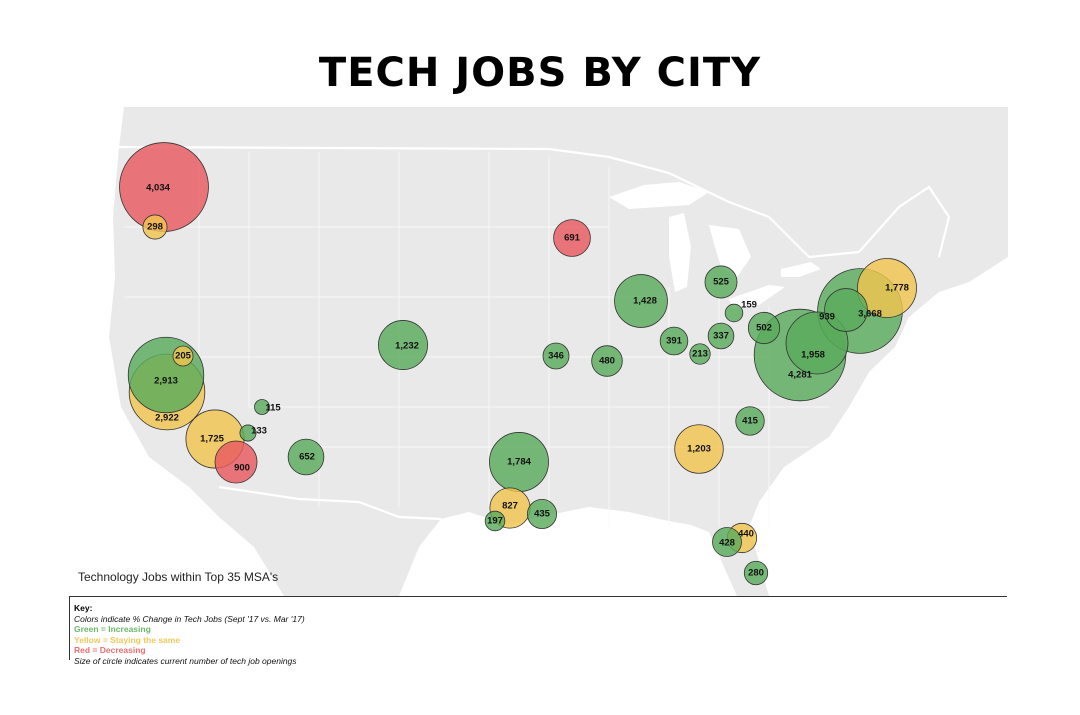 This screenshot has height=715, width=1080. I want to click on city-bubble-label-7: 133, so click(259, 431).